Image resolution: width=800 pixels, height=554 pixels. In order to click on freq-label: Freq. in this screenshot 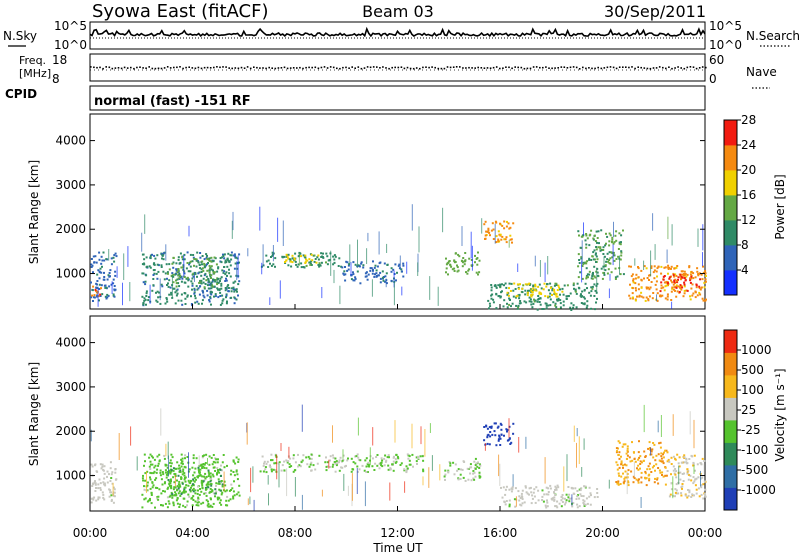, I will do `click(32, 60)`.